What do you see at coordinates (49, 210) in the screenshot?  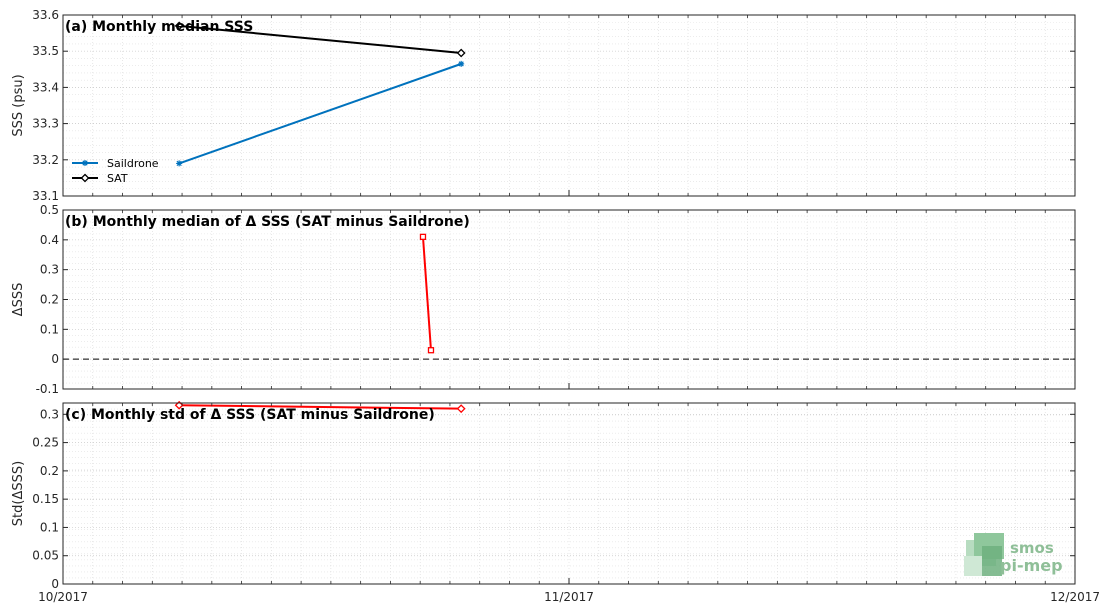 I see `y-tick-label: 0.5` at bounding box center [49, 210].